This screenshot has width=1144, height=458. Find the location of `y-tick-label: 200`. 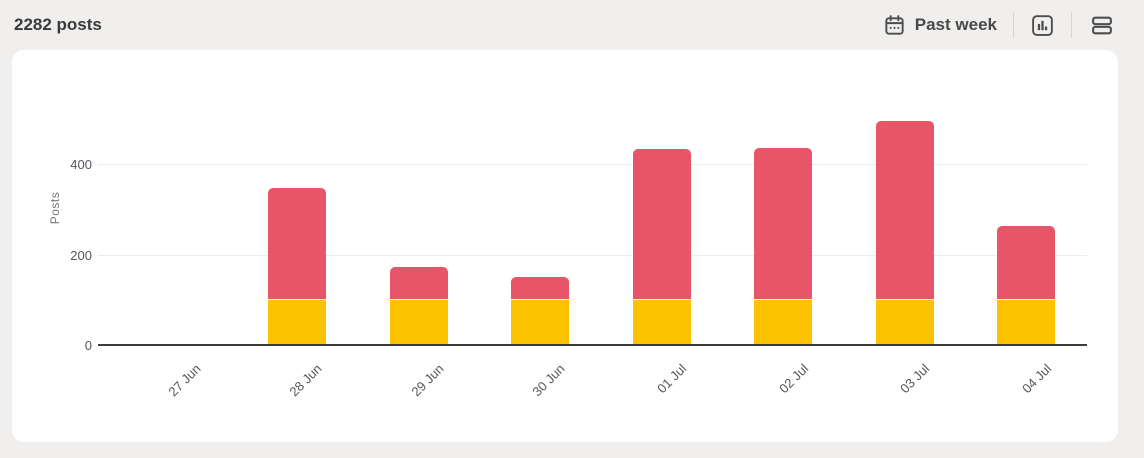

y-tick-label: 200 is located at coordinates (81, 255).